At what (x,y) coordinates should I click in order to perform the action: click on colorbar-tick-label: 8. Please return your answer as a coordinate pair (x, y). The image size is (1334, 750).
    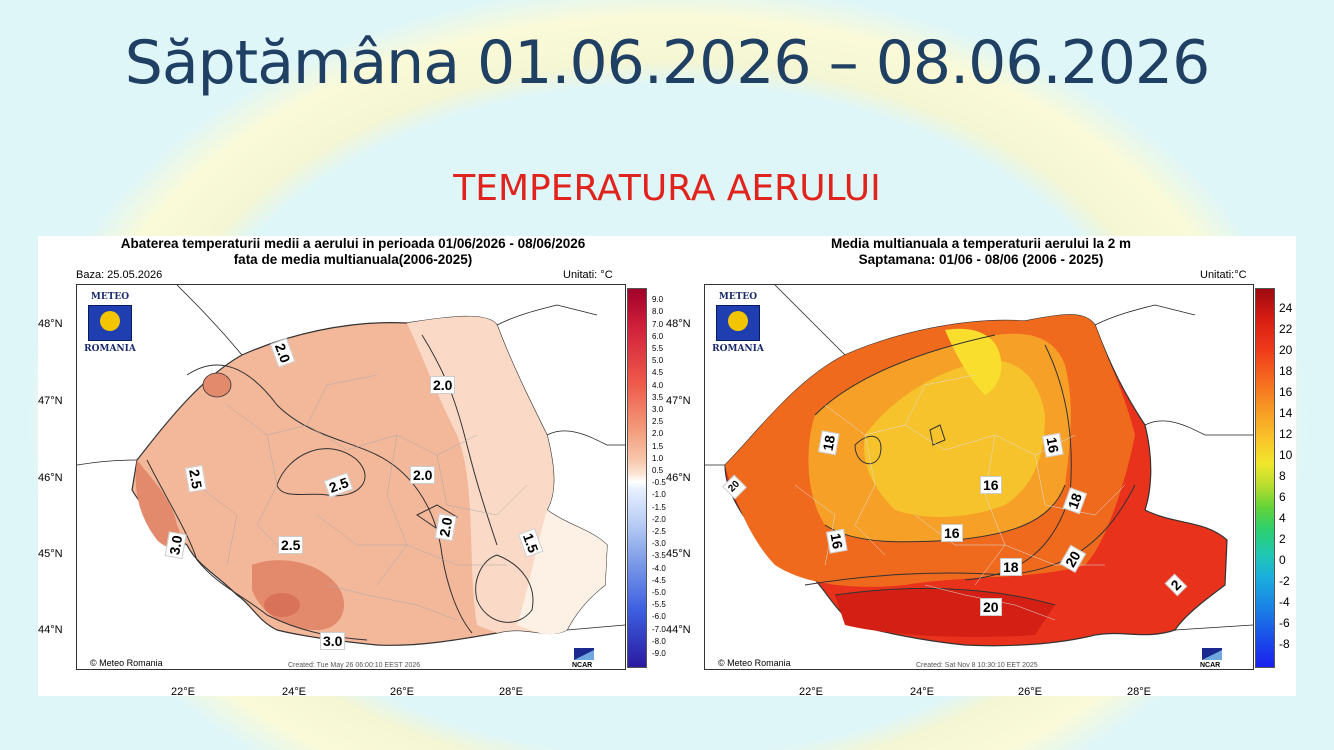
    Looking at the image, I should click on (1282, 476).